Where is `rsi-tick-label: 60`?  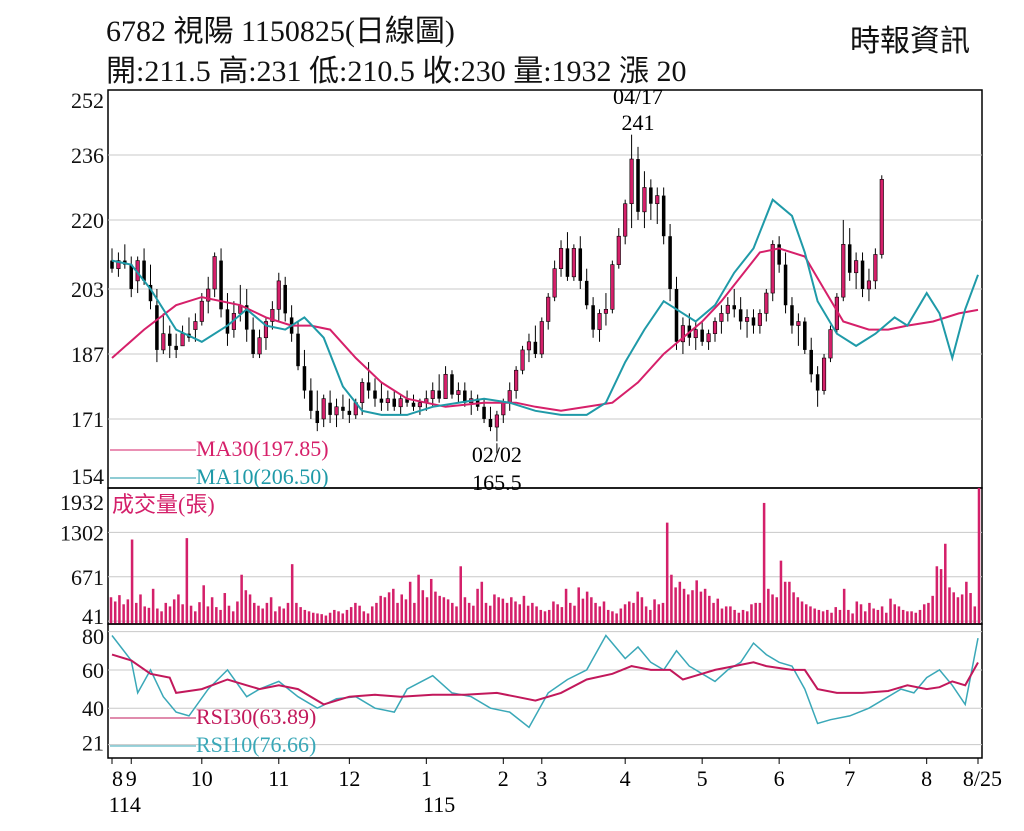
rsi-tick-label: 60 is located at coordinates (93, 670).